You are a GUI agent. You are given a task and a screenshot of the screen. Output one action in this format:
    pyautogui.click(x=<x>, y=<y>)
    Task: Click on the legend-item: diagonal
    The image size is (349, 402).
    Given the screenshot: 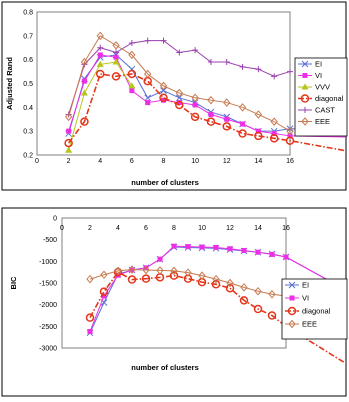 What is the action you would take?
    pyautogui.click(x=321, y=98)
    